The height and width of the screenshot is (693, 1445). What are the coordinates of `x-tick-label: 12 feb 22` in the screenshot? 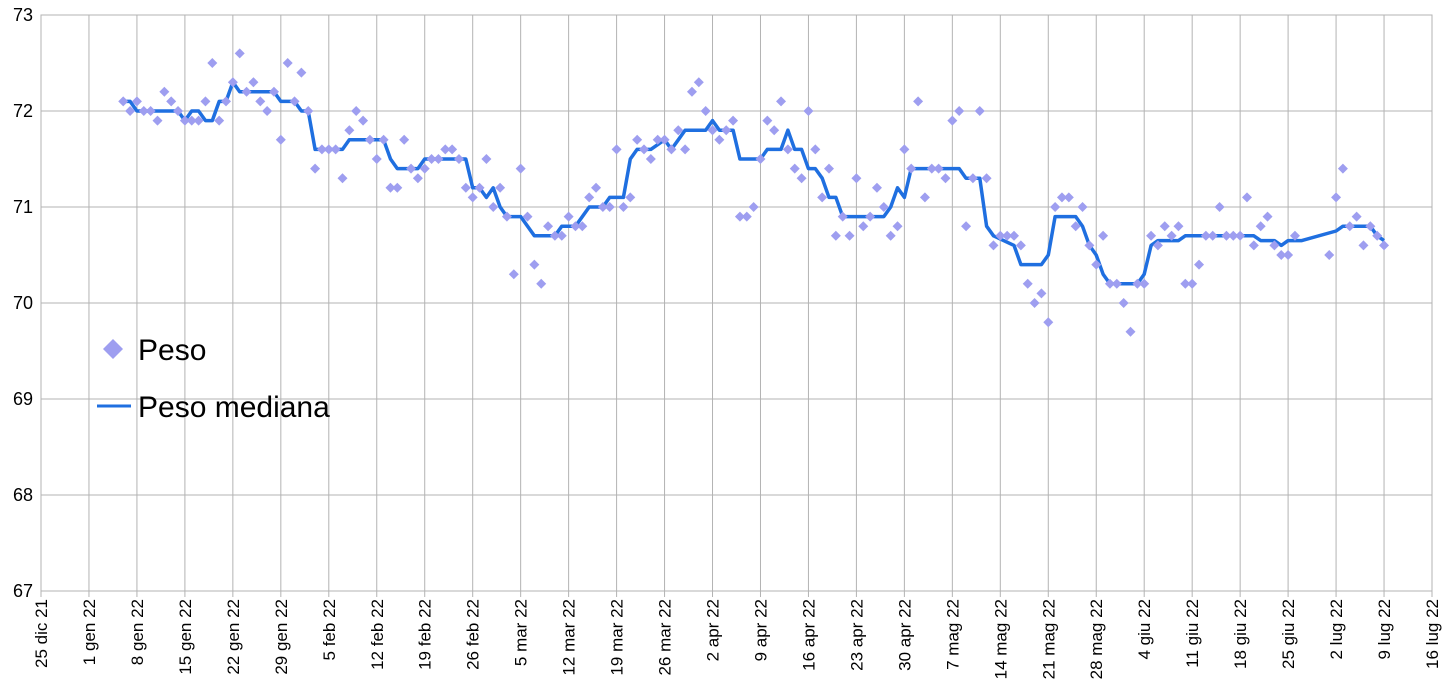 It's located at (377, 634).